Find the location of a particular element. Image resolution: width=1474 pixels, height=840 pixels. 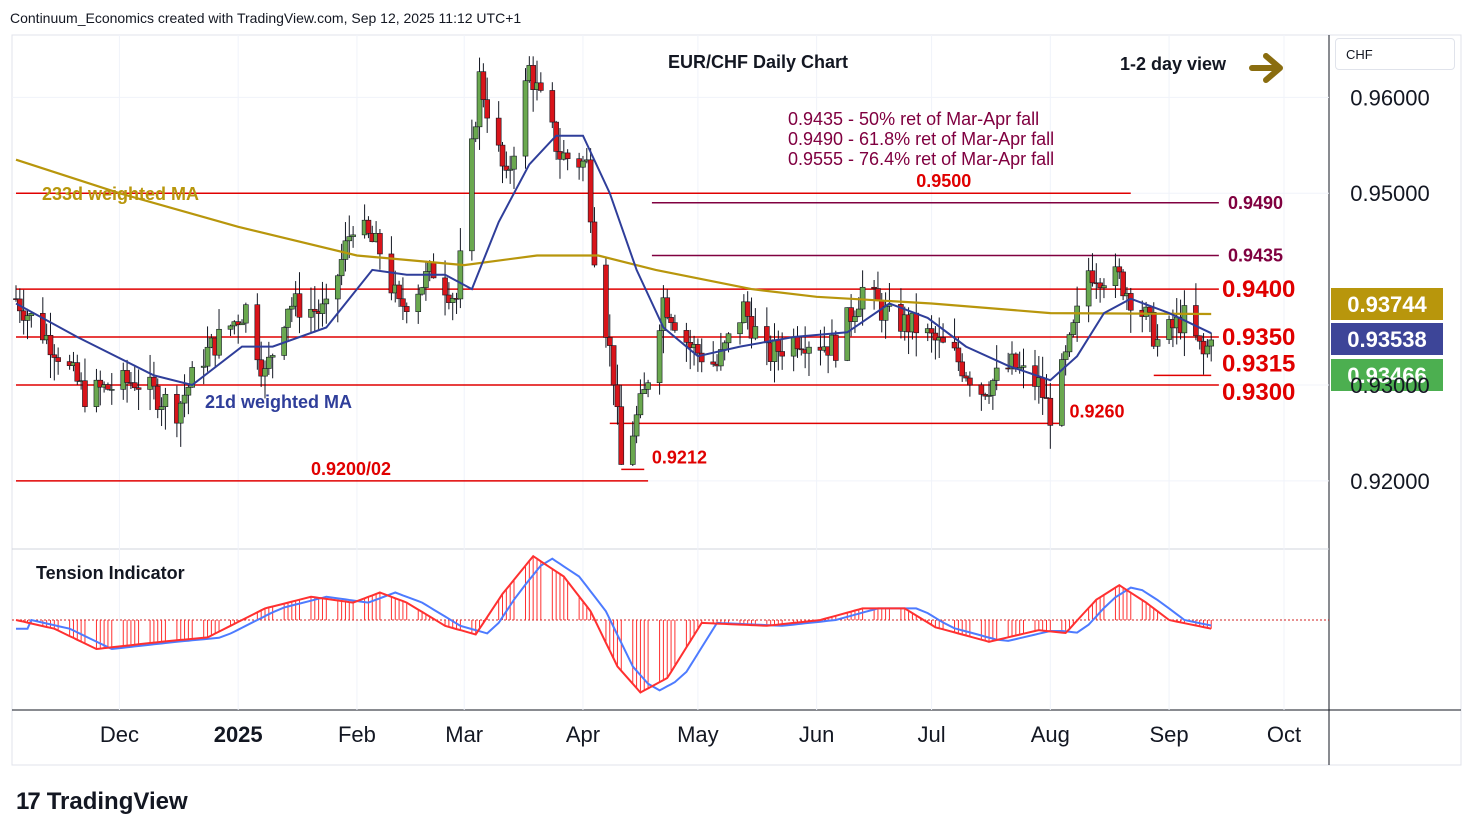

retracement-annotation: 0.9490 - 61.8% ret of Mar-Apr fall is located at coordinates (921, 139).